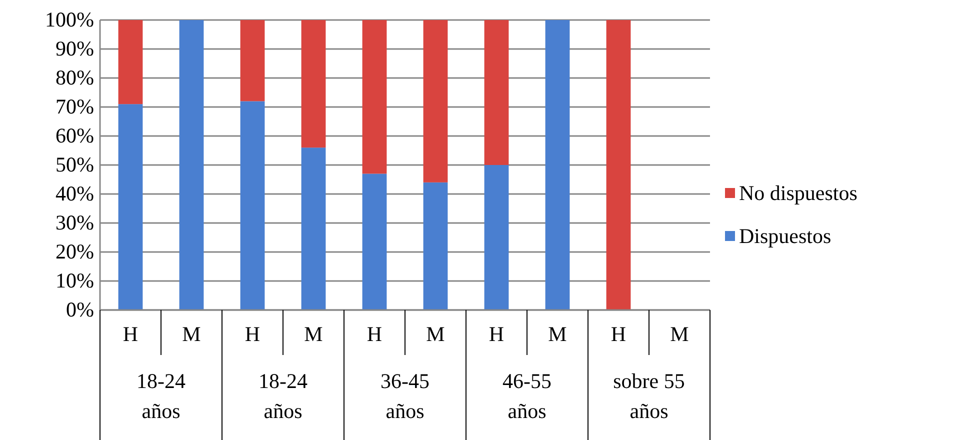 The width and height of the screenshot is (955, 440). What do you see at coordinates (527, 396) in the screenshot?
I see `text: 46-55 años` at bounding box center [527, 396].